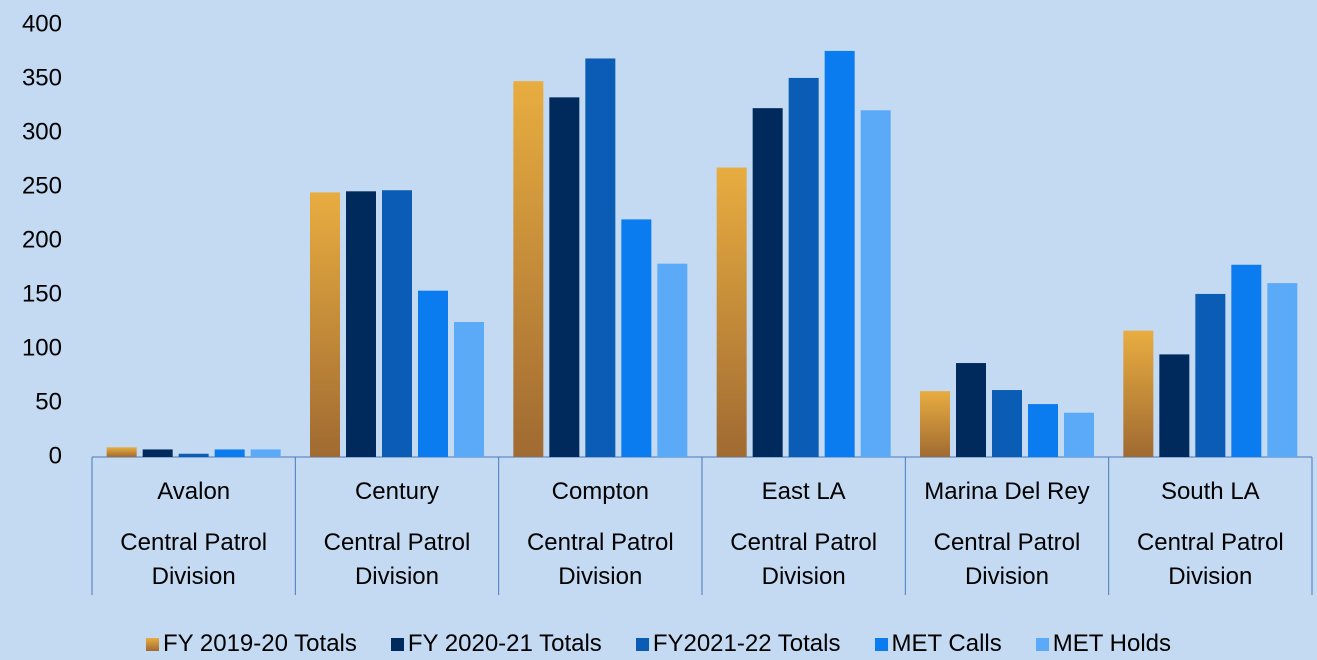 This screenshot has width=1317, height=660. What do you see at coordinates (1007, 491) in the screenshot?
I see `x-tick-label: Marina Del Rey` at bounding box center [1007, 491].